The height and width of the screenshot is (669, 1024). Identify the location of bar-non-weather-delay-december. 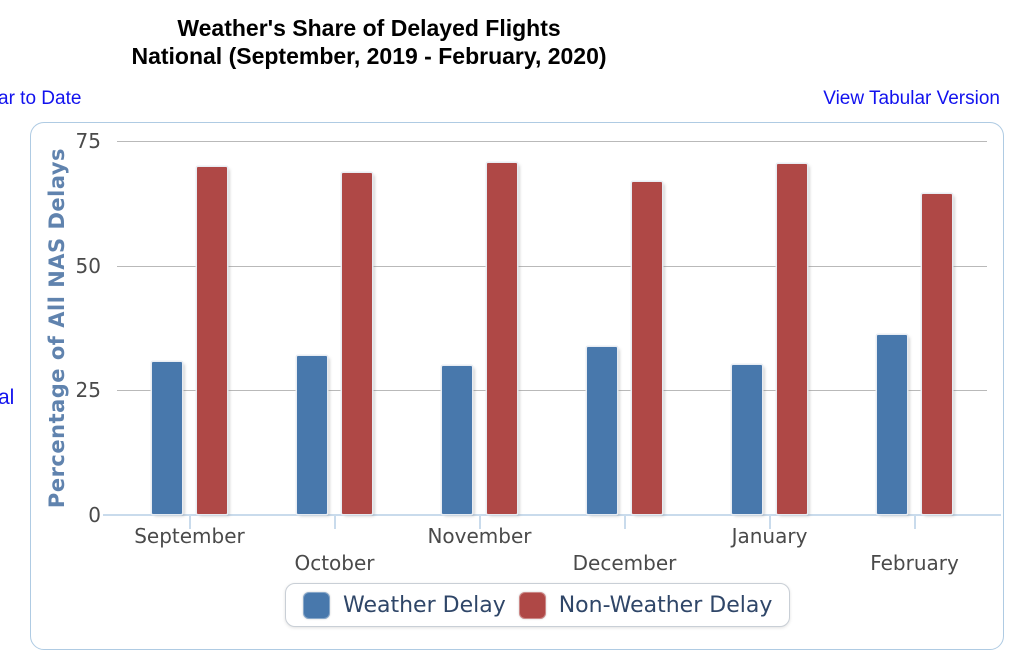
(647, 347).